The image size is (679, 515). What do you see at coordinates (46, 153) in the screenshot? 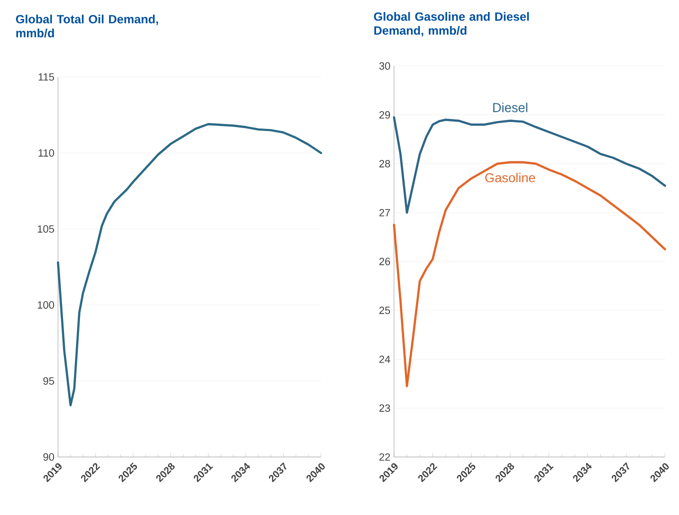
I see `y-tick-label: 110` at bounding box center [46, 153].